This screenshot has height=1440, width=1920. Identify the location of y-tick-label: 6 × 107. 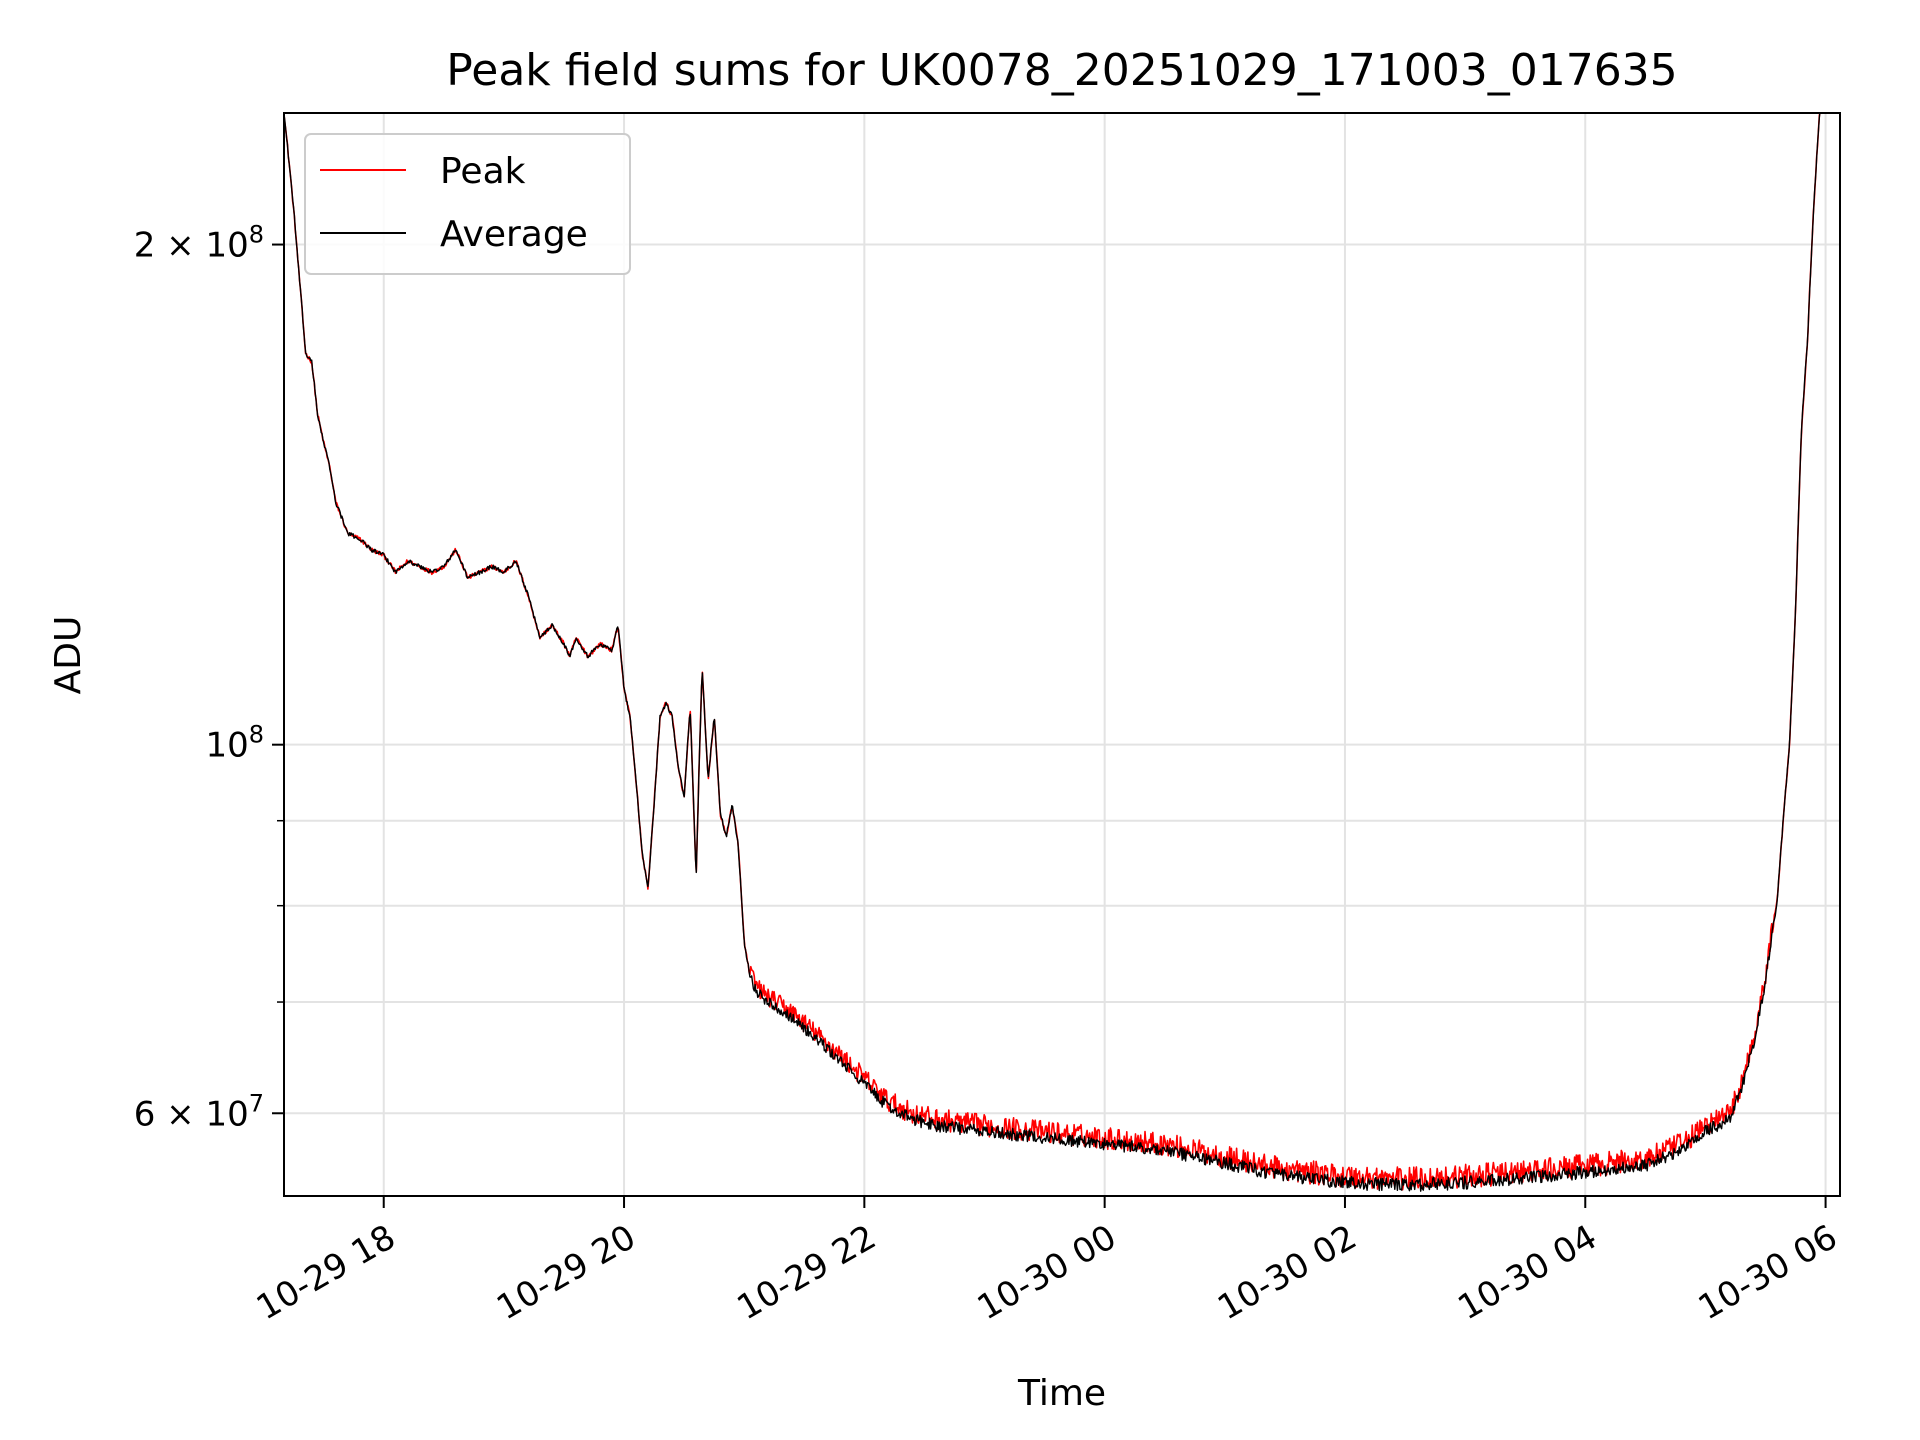
(199, 1111).